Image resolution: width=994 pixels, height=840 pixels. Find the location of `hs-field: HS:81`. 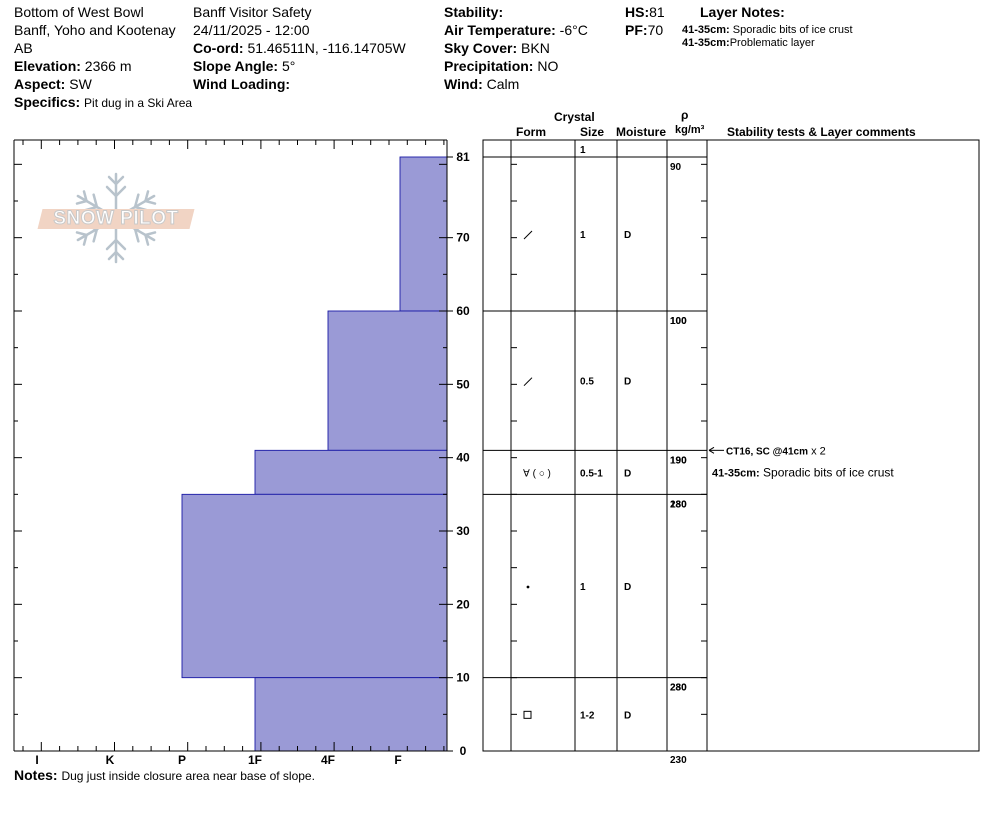

hs-field: HS:81 is located at coordinates (645, 12).